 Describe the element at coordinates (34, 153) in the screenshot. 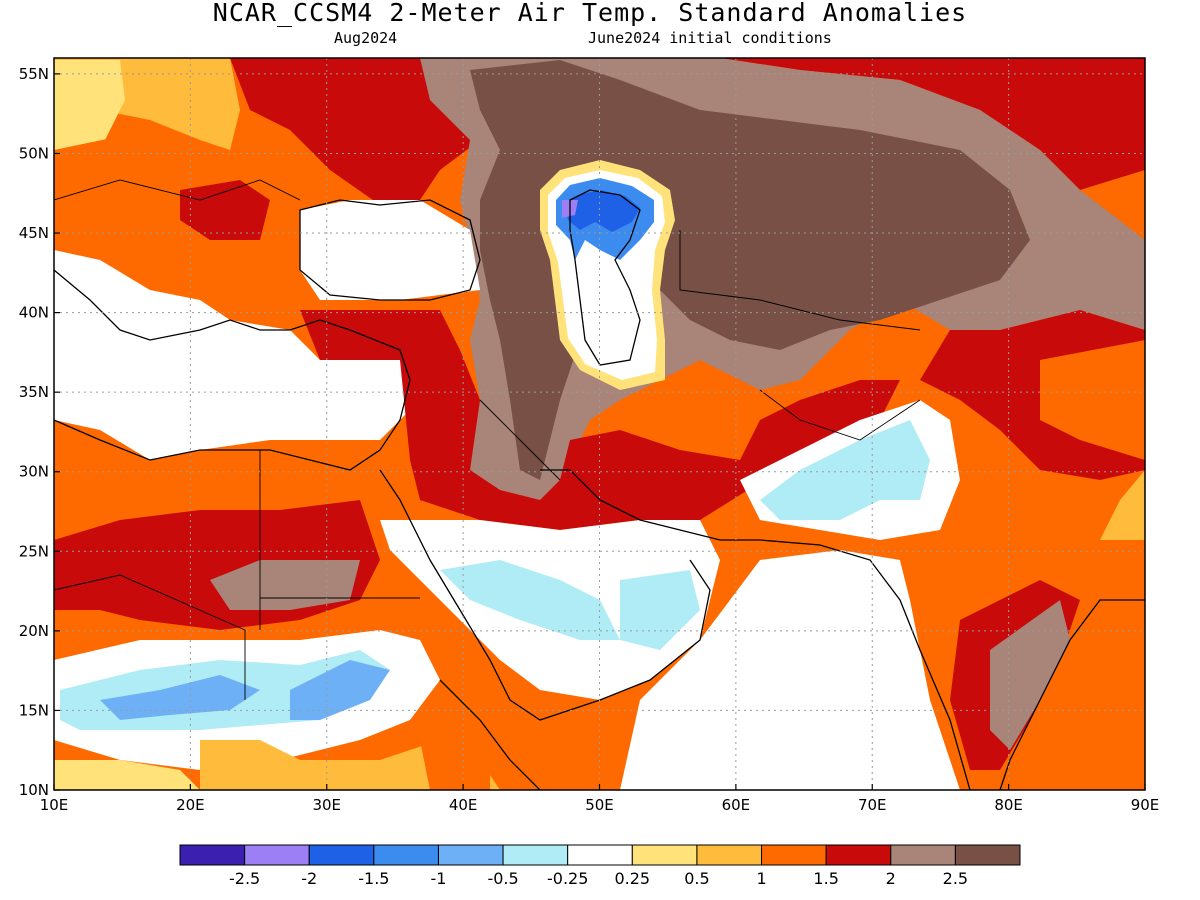

I see `y-tick-label: 50N` at that location.